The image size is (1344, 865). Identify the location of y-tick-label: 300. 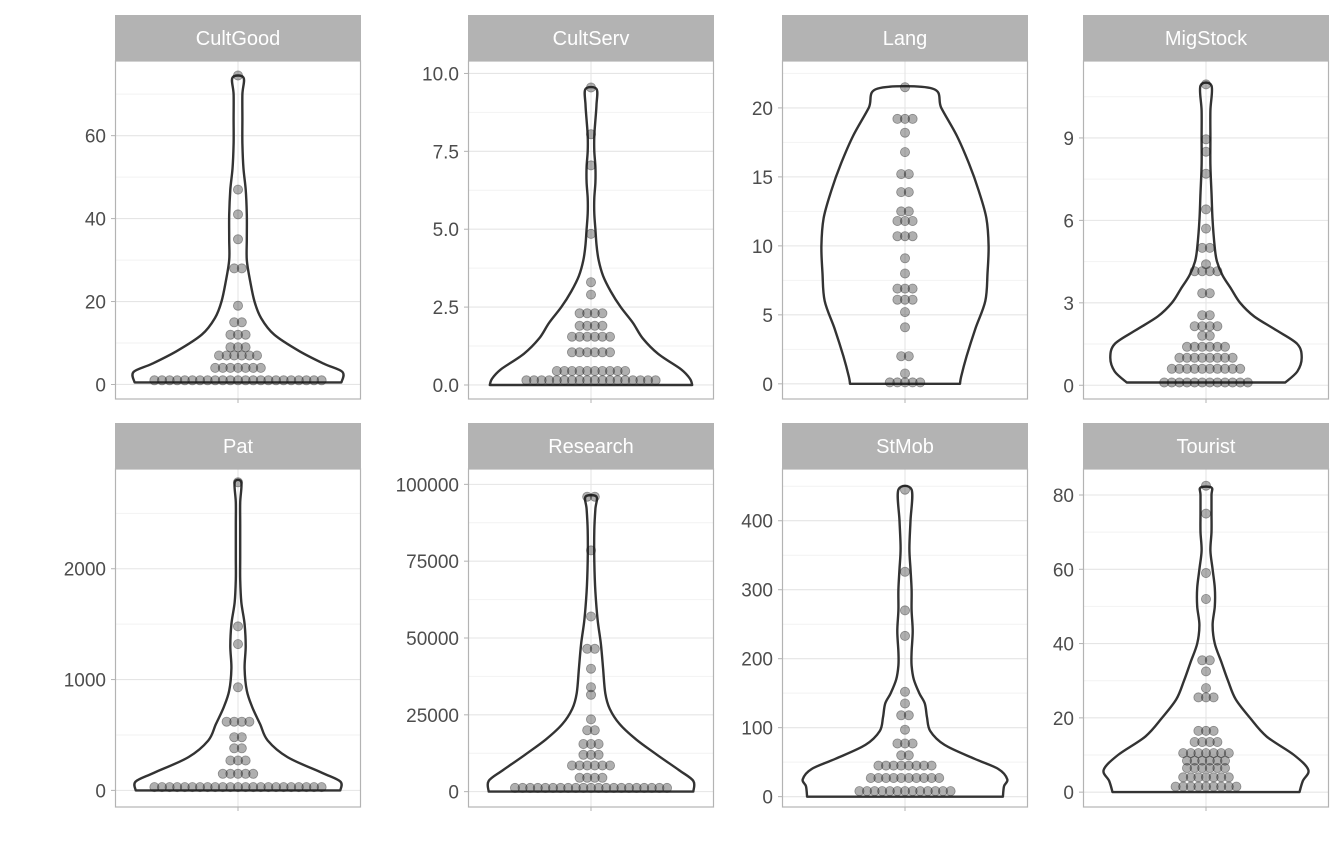
(757, 591).